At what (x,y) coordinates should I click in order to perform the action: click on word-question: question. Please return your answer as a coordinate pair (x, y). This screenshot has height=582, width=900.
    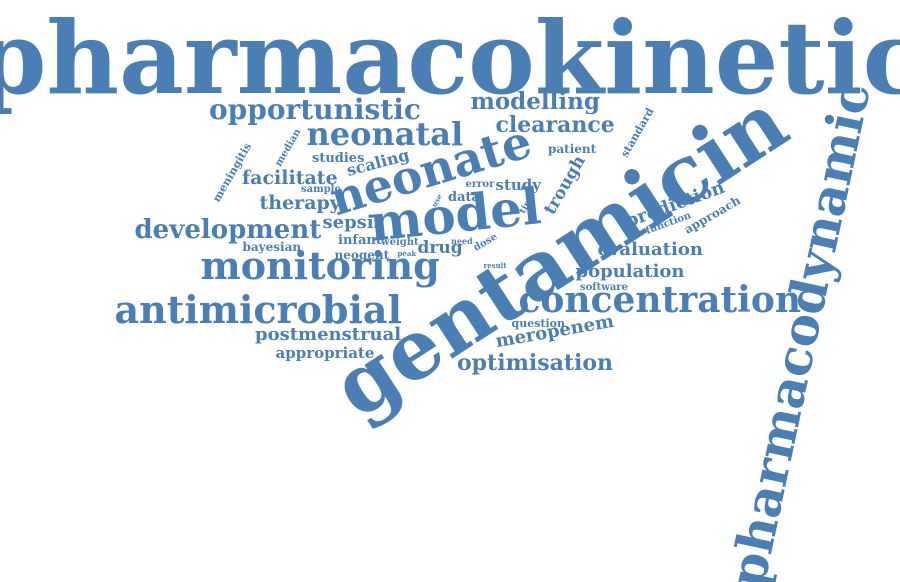
    Looking at the image, I should click on (538, 323).